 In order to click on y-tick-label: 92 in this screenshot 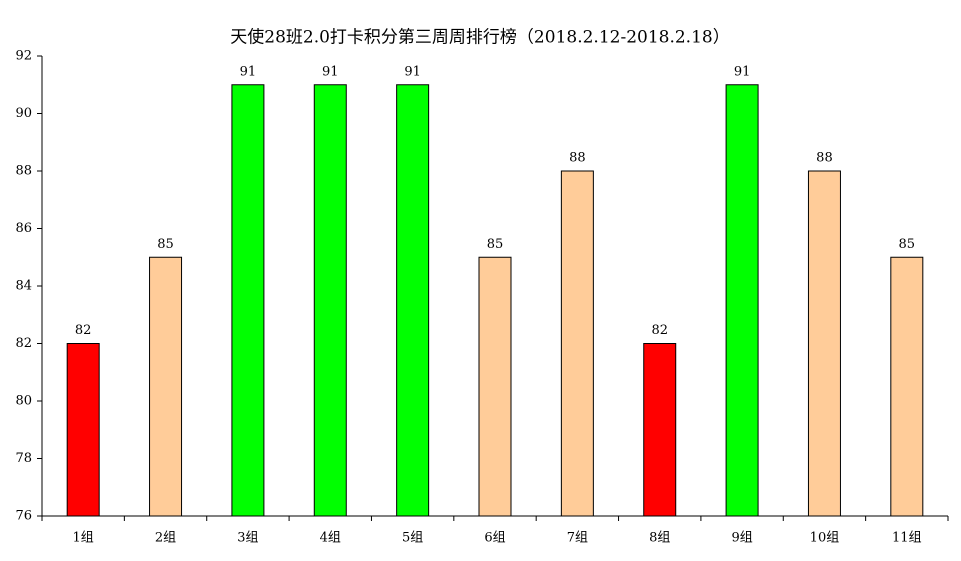, I will do `click(23, 56)`.